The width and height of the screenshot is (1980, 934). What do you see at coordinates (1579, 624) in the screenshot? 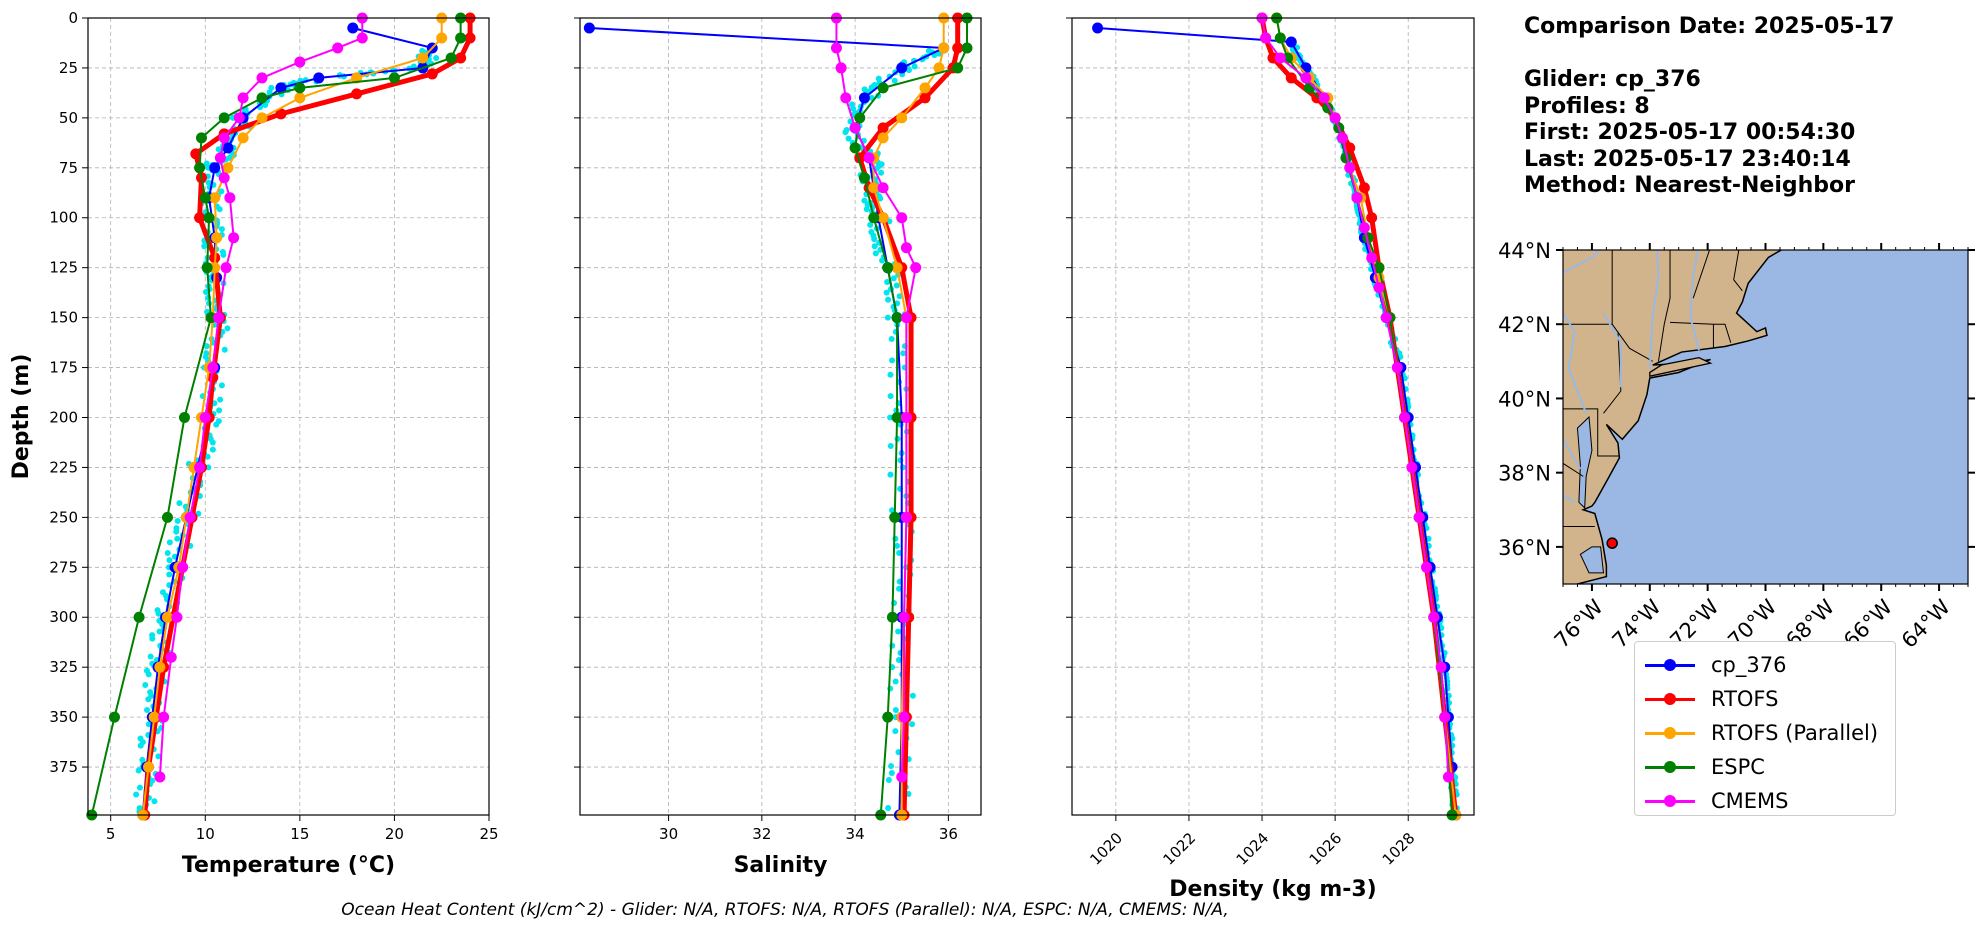
I see `map-longitude-label: 76°W` at bounding box center [1579, 624].